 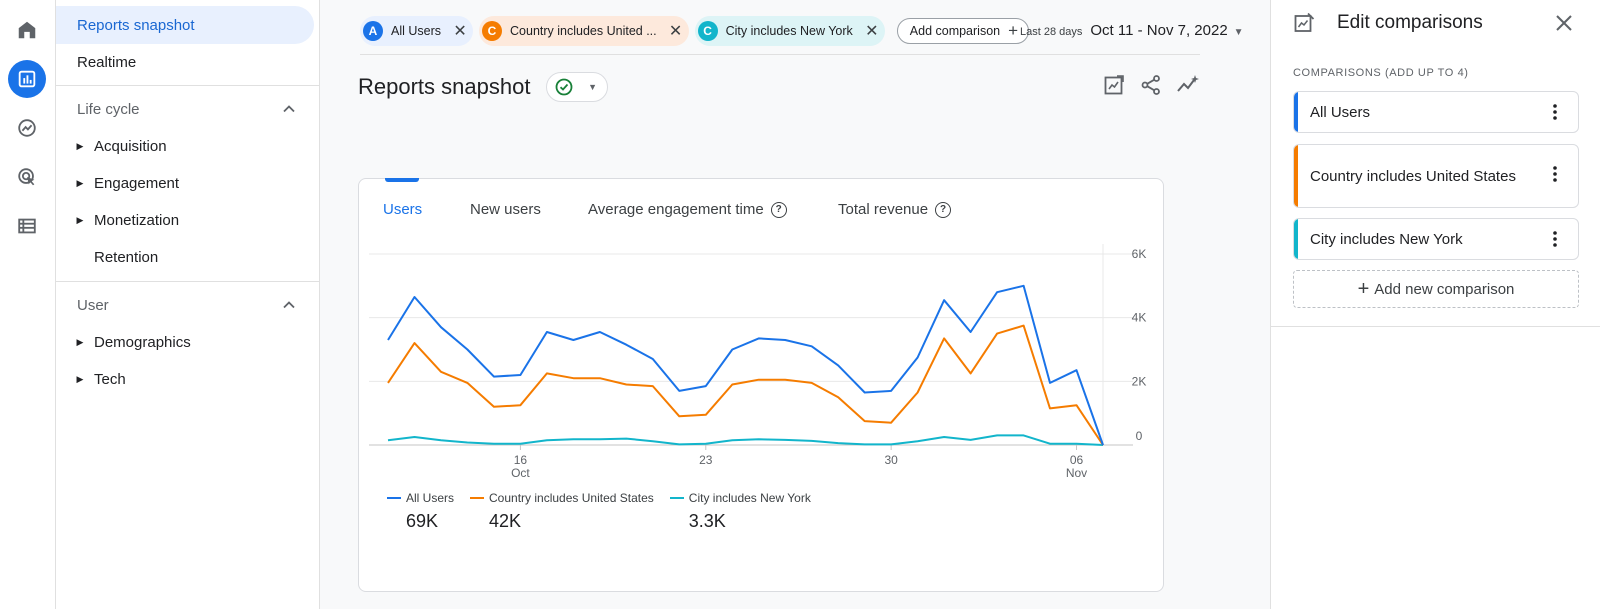 I want to click on tab-new-users: New users, so click(x=505, y=209).